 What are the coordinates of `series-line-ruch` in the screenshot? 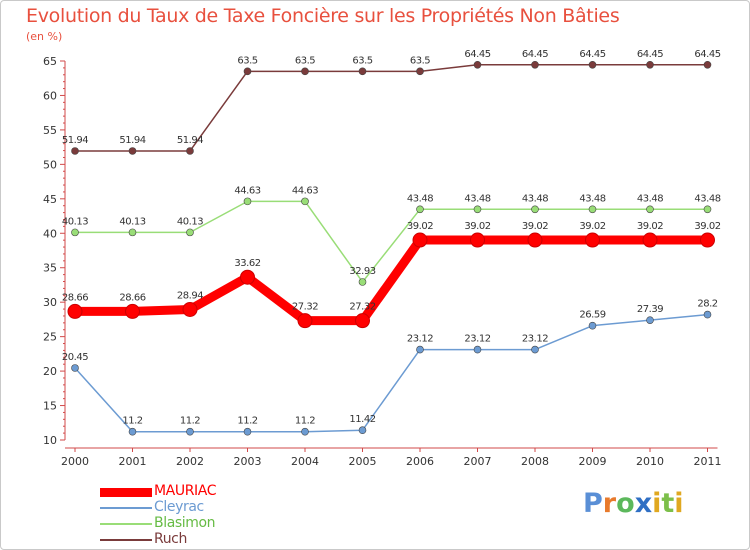 It's located at (391, 108).